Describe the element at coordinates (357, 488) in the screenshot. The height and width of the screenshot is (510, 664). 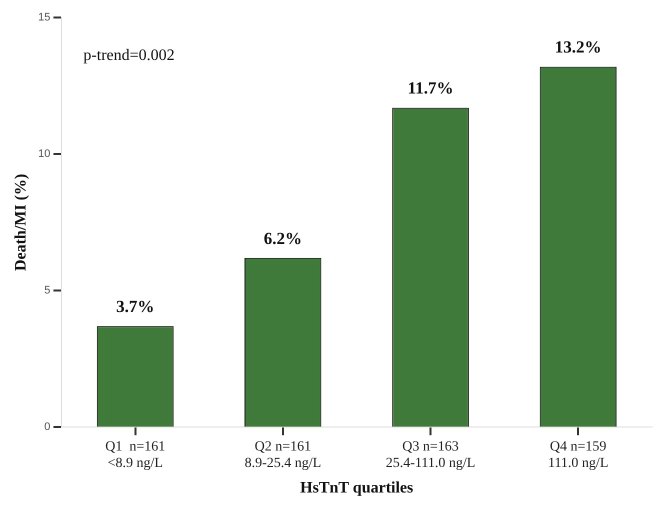
I see `x-axis-title: HsTnT quartiles` at that location.